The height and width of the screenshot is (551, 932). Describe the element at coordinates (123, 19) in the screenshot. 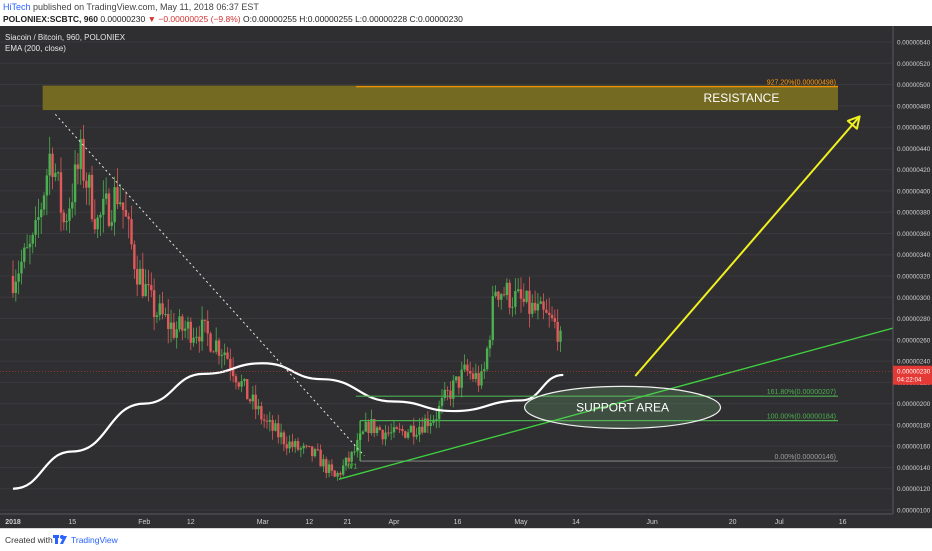

I see `last-value: 0.00000230` at that location.